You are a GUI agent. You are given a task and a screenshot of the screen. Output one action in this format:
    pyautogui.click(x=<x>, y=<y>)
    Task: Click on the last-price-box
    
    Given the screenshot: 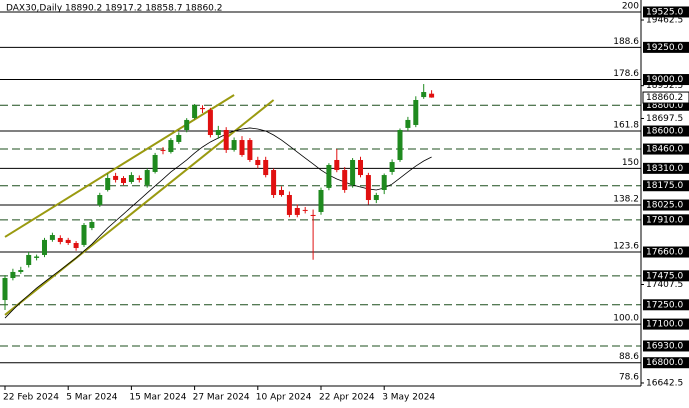 What is the action you would take?
    pyautogui.click(x=665, y=97)
    